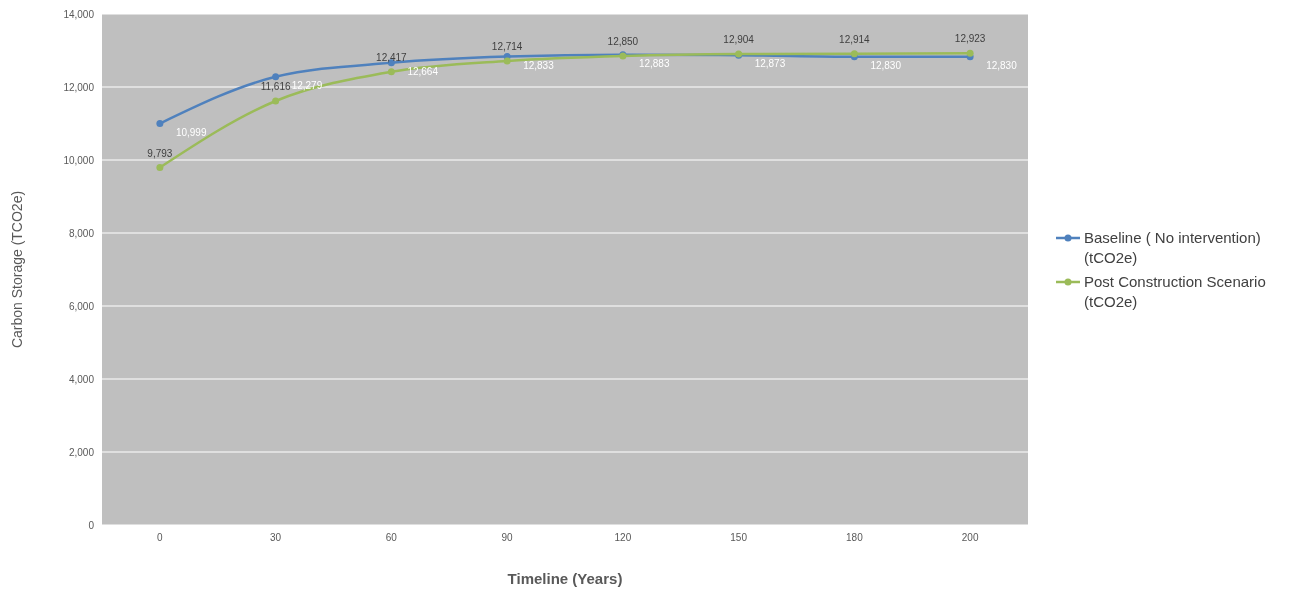 This screenshot has width=1300, height=591. What do you see at coordinates (276, 537) in the screenshot?
I see `x-tick-label: 30` at bounding box center [276, 537].